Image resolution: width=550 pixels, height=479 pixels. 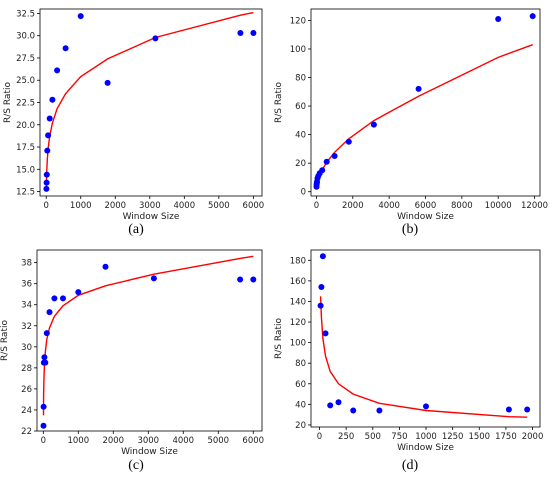 I want to click on y-tick-label: 17.5, so click(x=25, y=148).